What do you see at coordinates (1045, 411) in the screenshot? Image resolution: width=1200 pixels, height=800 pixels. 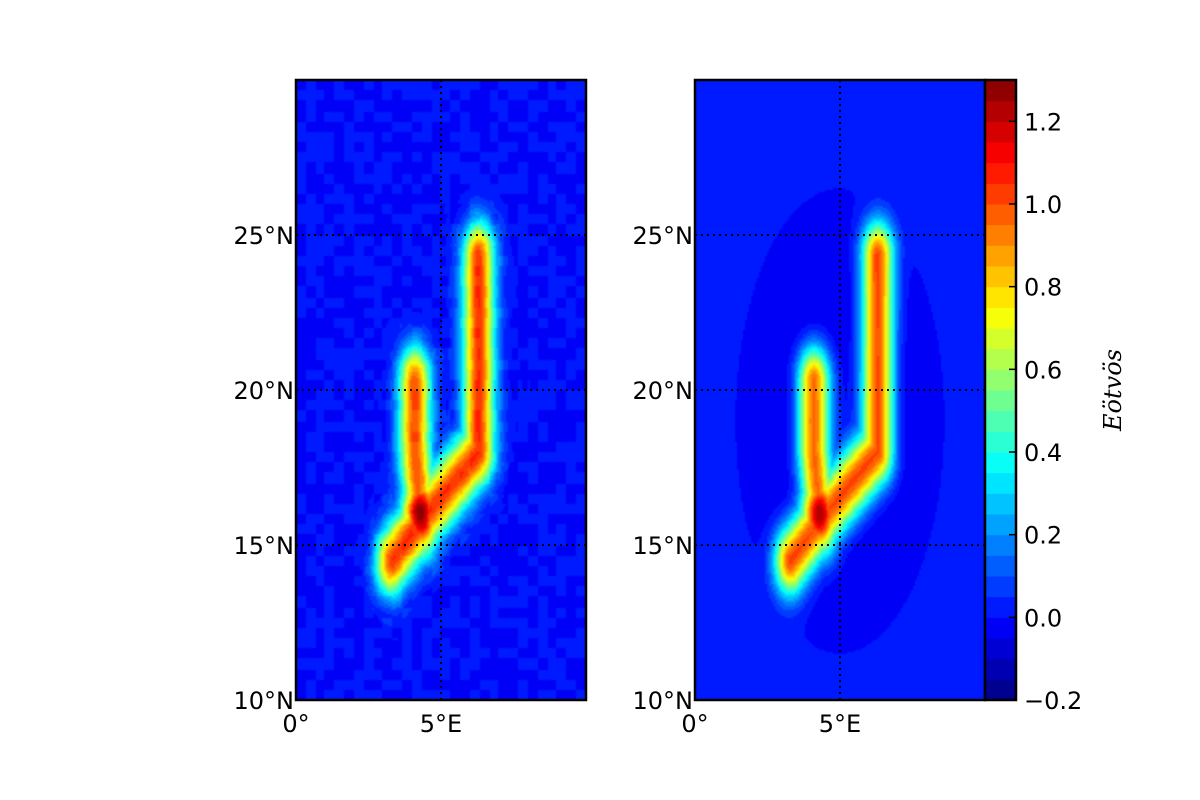 I see `colorbar-ticks: −0.2 0.0 0.2 0.4 0.6 0.8 1.0 1.2` at bounding box center [1045, 411].